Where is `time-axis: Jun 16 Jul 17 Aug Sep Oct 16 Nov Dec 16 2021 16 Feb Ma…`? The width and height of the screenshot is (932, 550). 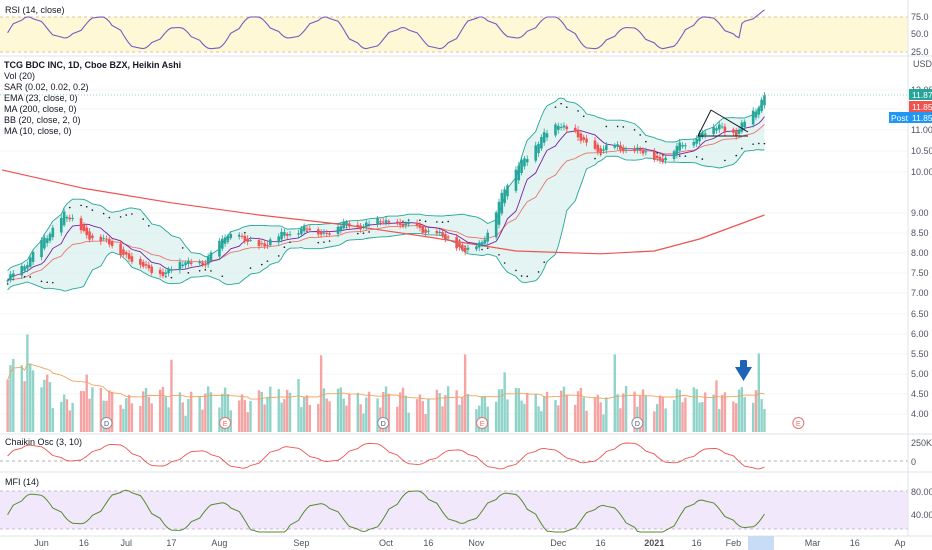
time-axis: Jun 16 Jul 17 Aug Sep Oct 16 Nov Dec 16 2021 16 Feb Ma… is located at coordinates (466, 542).